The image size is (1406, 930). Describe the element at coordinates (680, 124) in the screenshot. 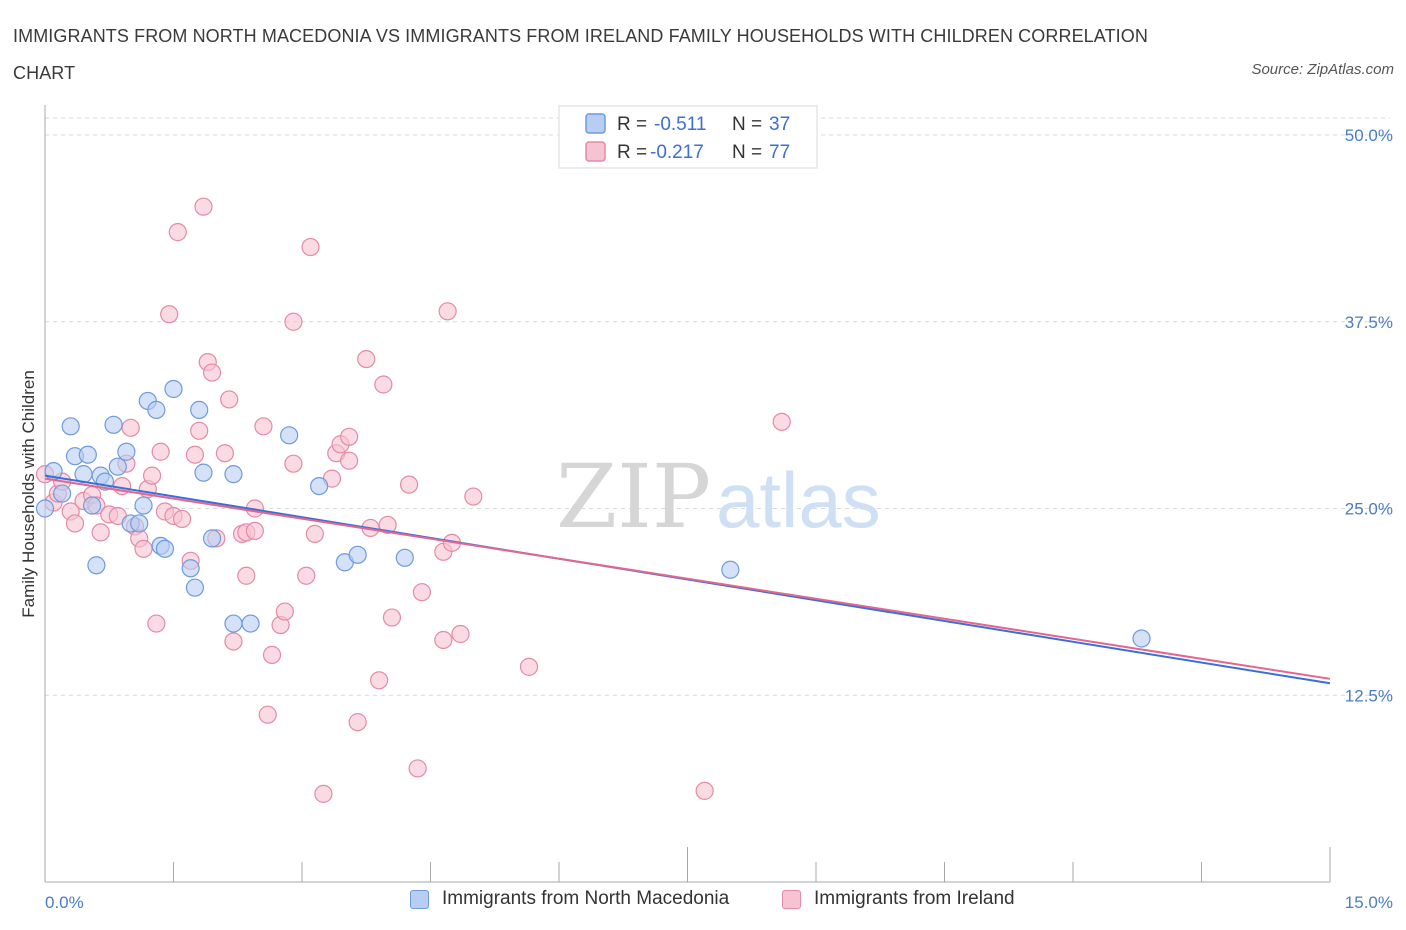

I see `legend-r-value-1: -0.511` at that location.